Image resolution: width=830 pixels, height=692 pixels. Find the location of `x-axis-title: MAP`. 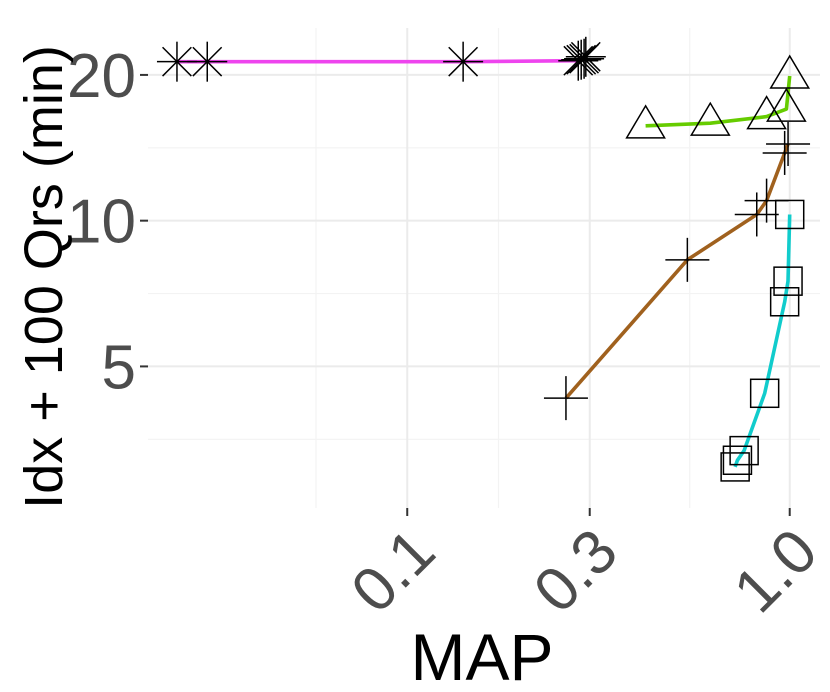

x-axis-title: MAP is located at coordinates (481, 656).